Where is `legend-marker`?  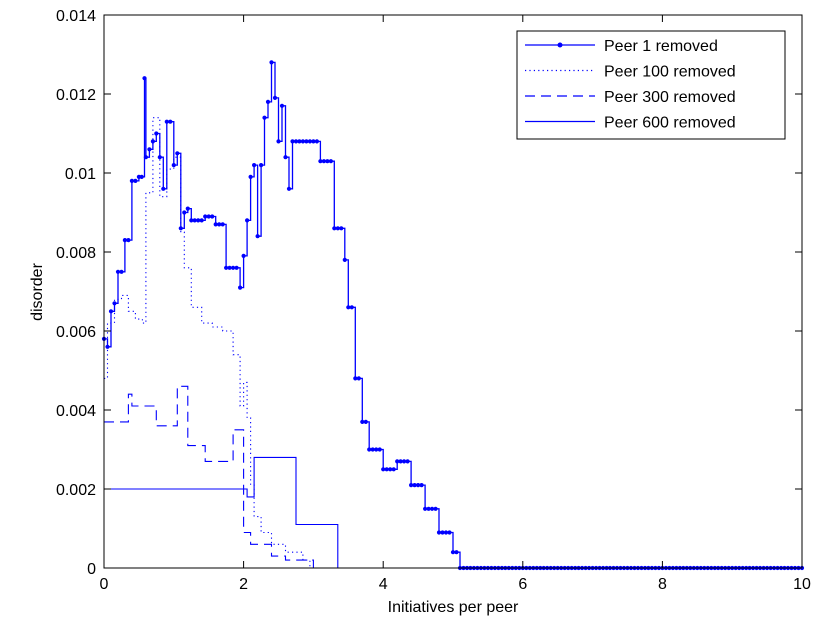
legend-marker is located at coordinates (560, 45).